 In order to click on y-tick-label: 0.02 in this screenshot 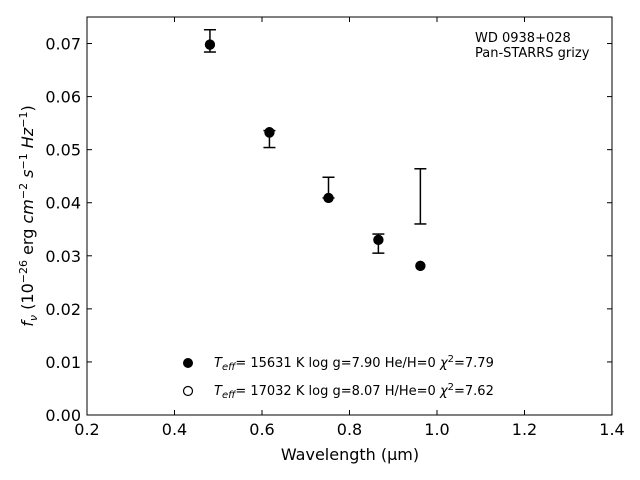, I will do `click(63, 309)`.